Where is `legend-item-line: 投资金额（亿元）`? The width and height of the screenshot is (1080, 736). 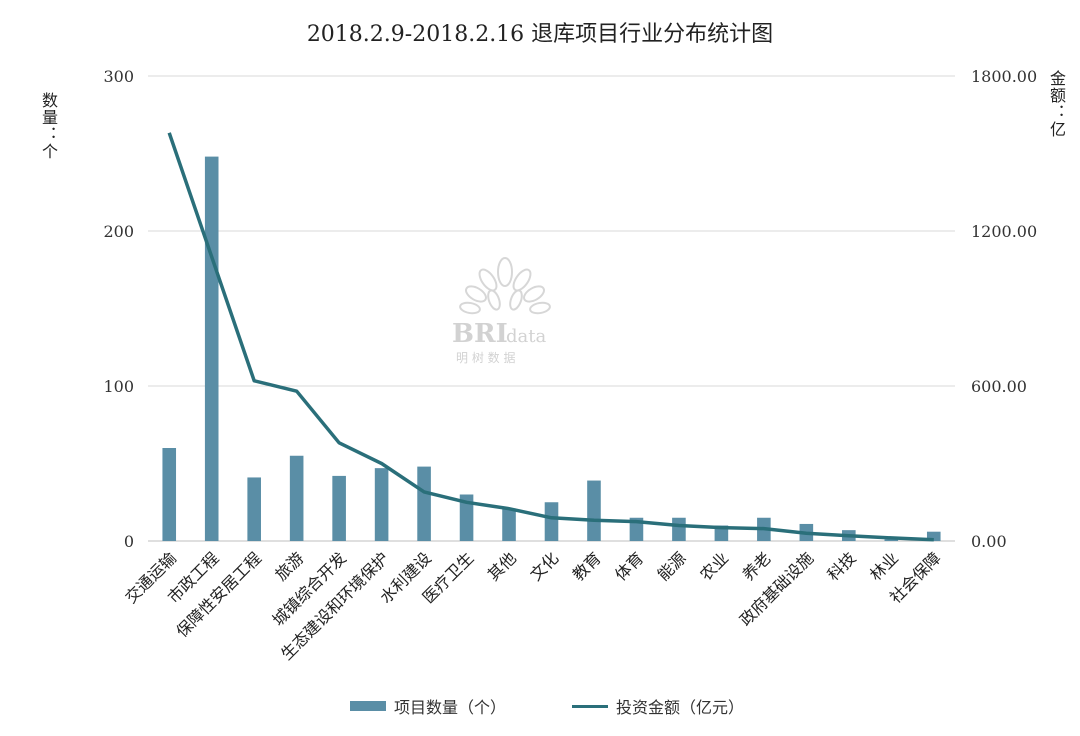
legend-item-line: 投资金额（亿元） is located at coordinates (658, 706).